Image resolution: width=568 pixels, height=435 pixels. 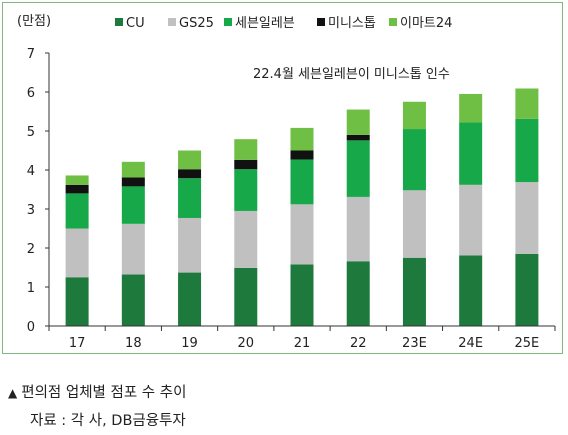 I want to click on bar-cu-24e, so click(x=471, y=290).